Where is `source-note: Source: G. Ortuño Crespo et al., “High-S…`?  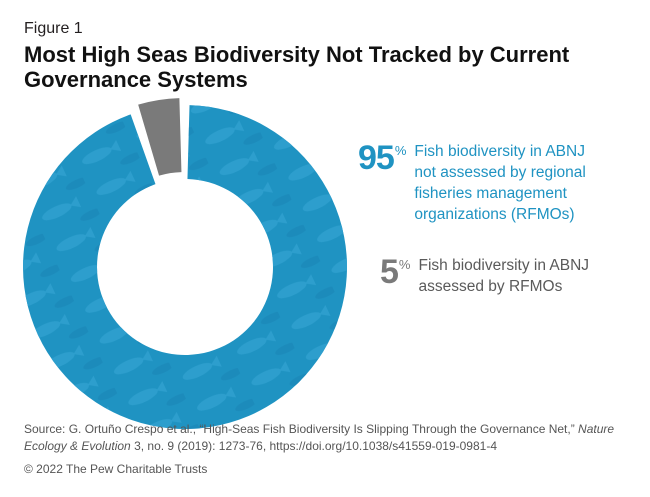 source-note: Source: G. Ortuño Crespo et al., “High-S… is located at coordinates (329, 438).